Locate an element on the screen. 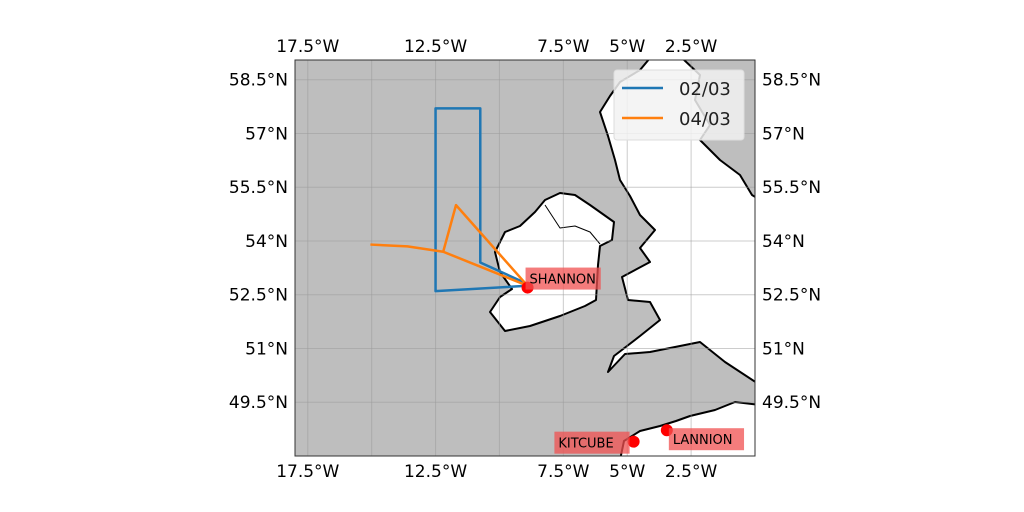 The height and width of the screenshot is (512, 1024). lat-tick-label-left: 54°N is located at coordinates (266, 242).